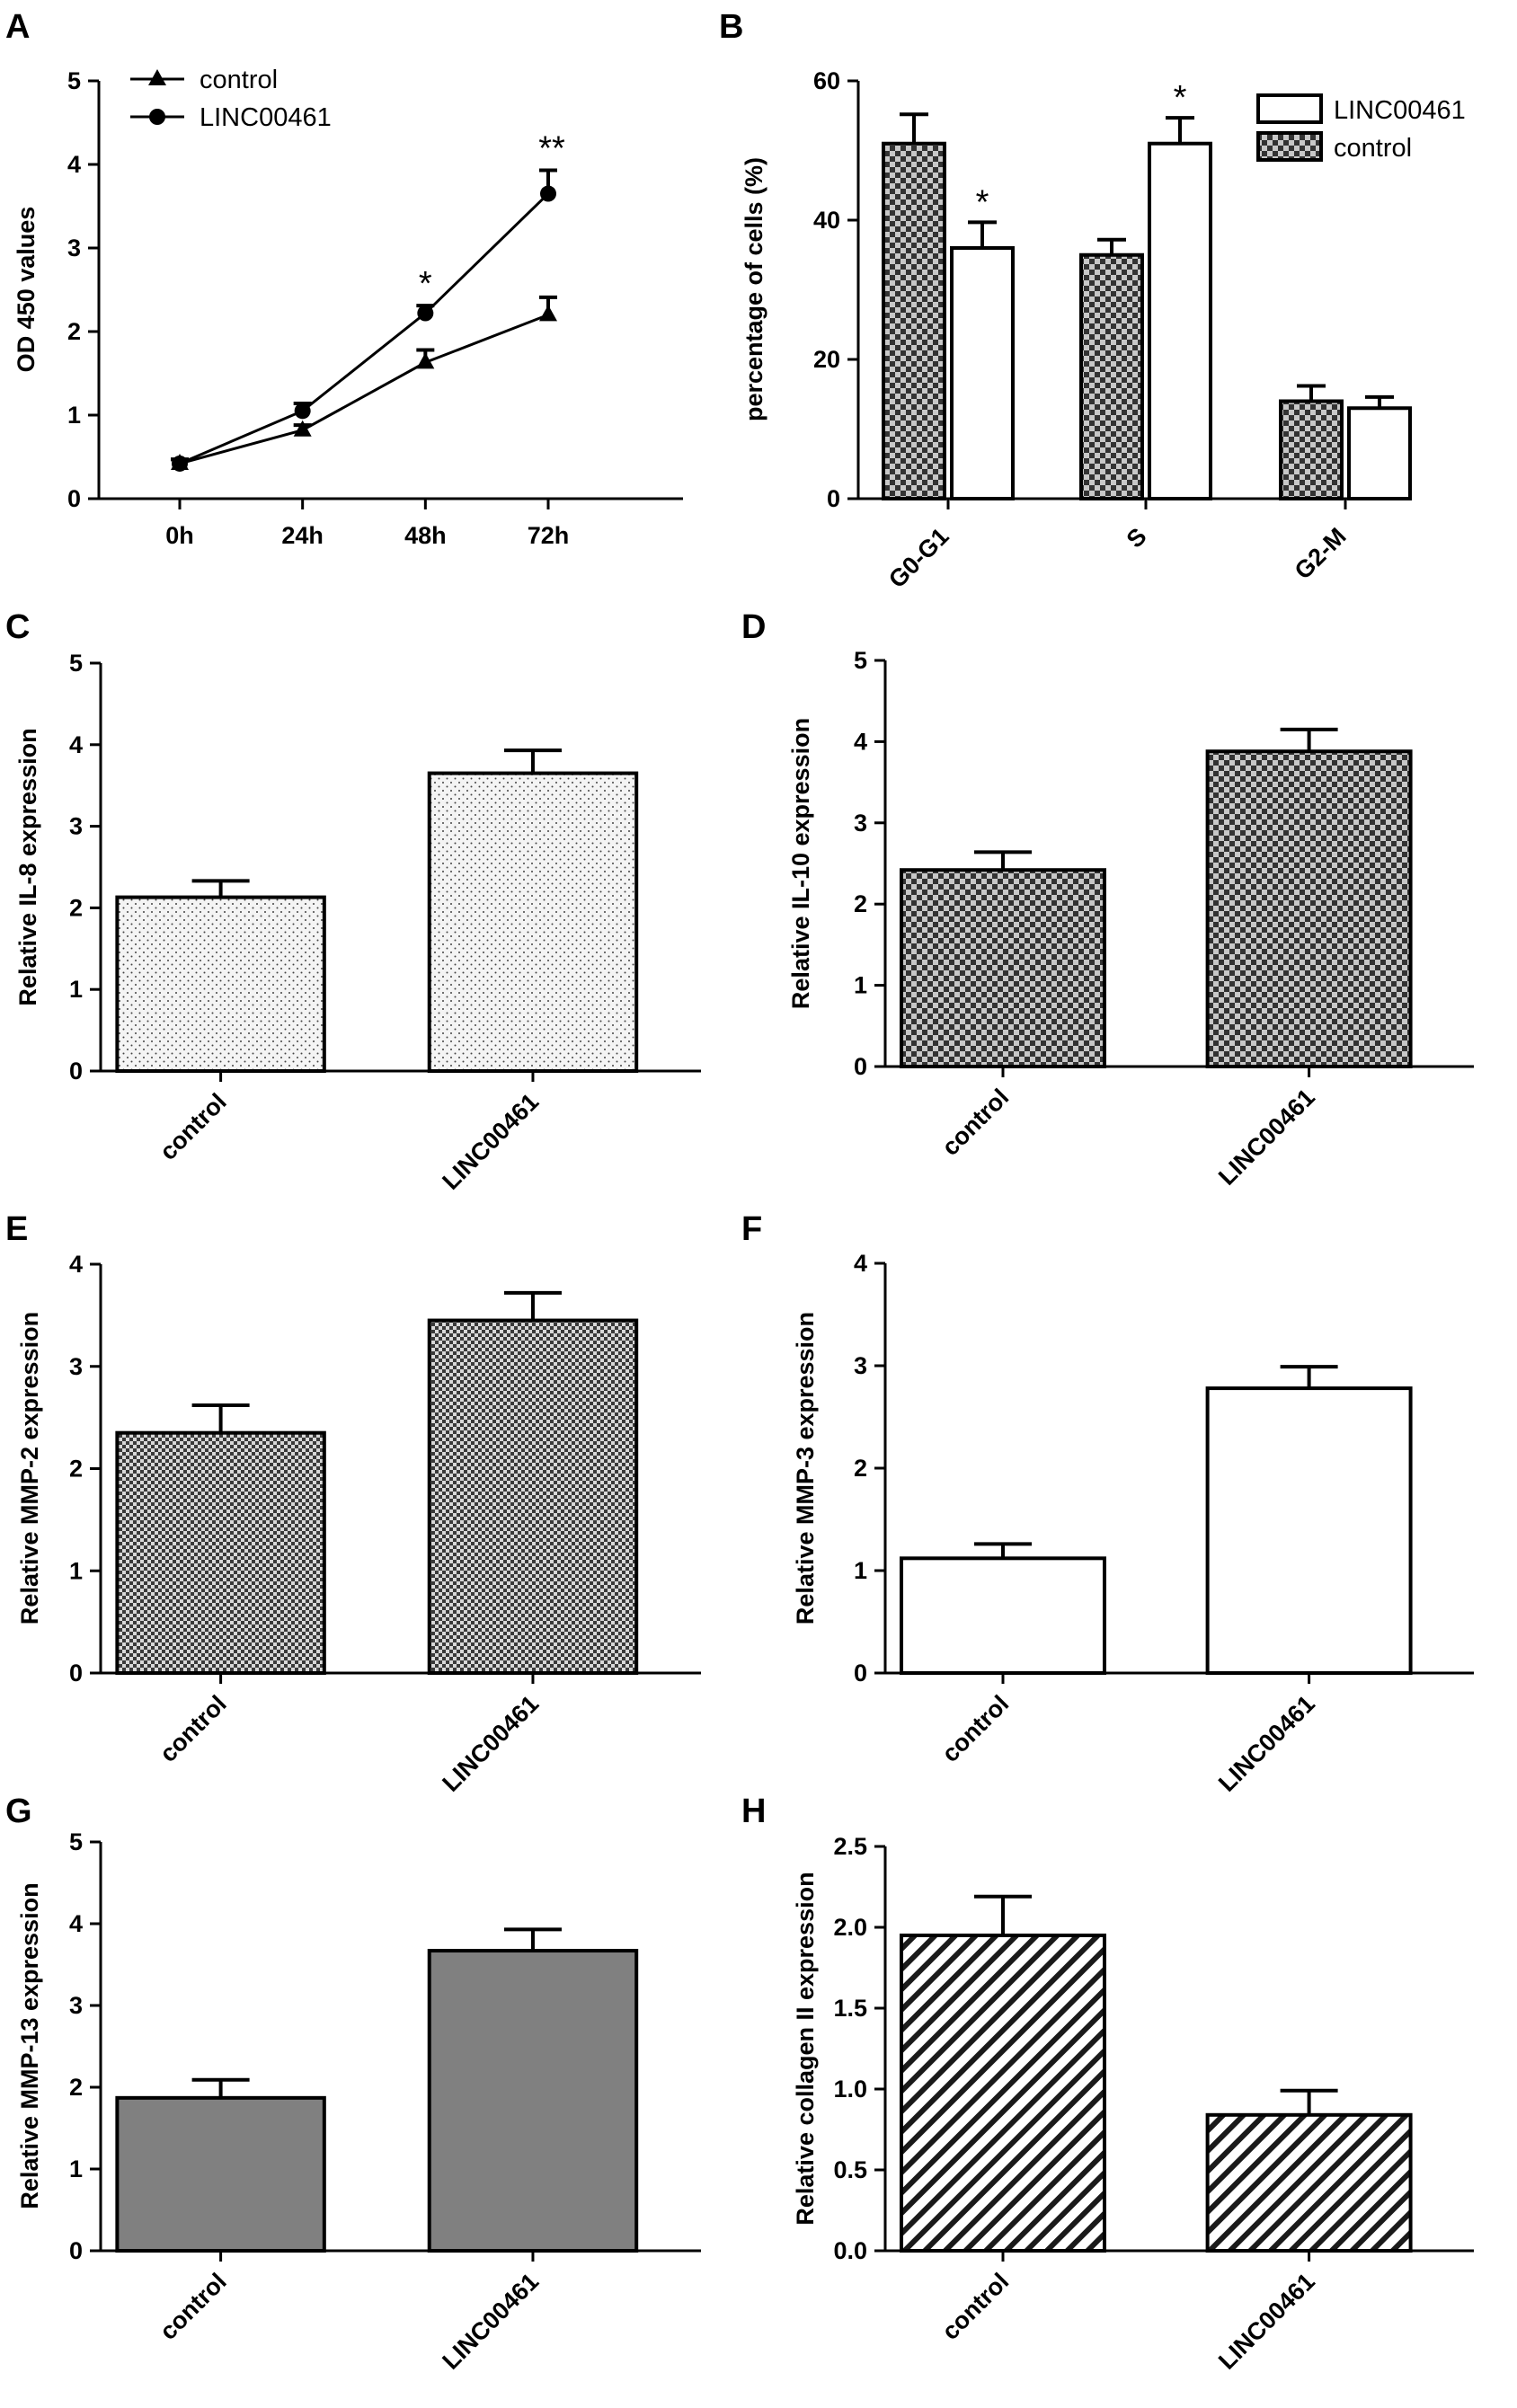 The image size is (1517, 2408). Describe the element at coordinates (491, 2321) in the screenshot. I see `x-tick-label-g: LINC00461` at that location.